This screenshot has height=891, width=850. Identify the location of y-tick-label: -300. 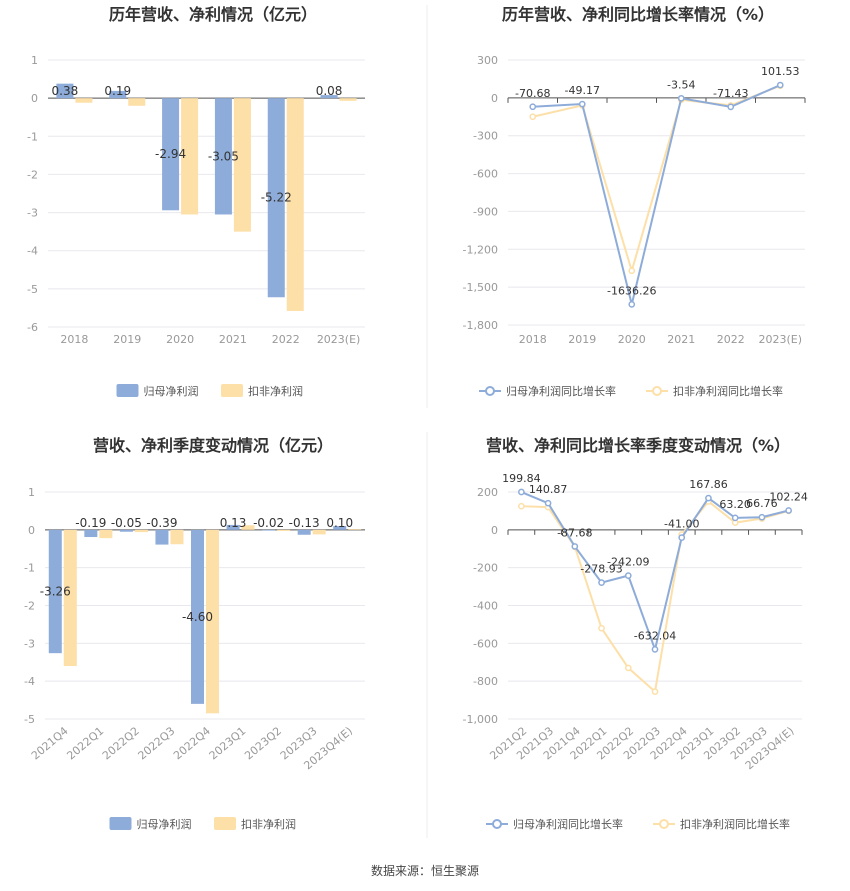
(485, 136).